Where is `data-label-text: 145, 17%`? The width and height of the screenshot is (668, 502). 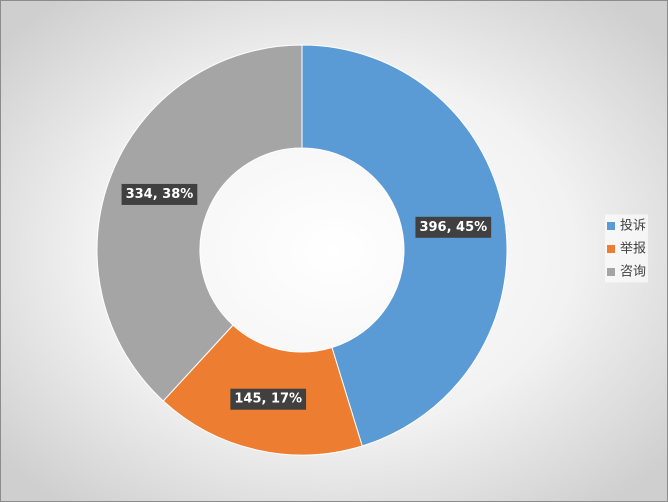 data-label-text: 145, 17% is located at coordinates (268, 399).